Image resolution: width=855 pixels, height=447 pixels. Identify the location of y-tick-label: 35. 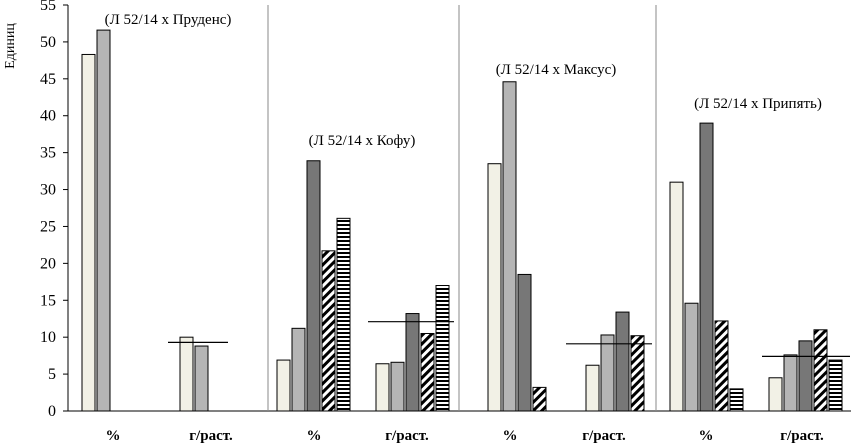
(48, 153).